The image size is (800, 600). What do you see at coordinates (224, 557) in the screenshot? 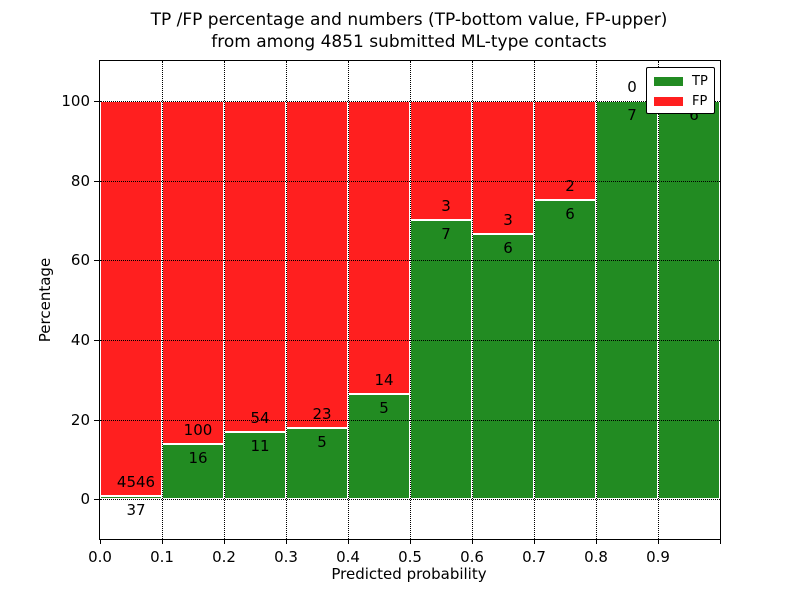
I see `x-tick-label: 0.2` at bounding box center [224, 557].